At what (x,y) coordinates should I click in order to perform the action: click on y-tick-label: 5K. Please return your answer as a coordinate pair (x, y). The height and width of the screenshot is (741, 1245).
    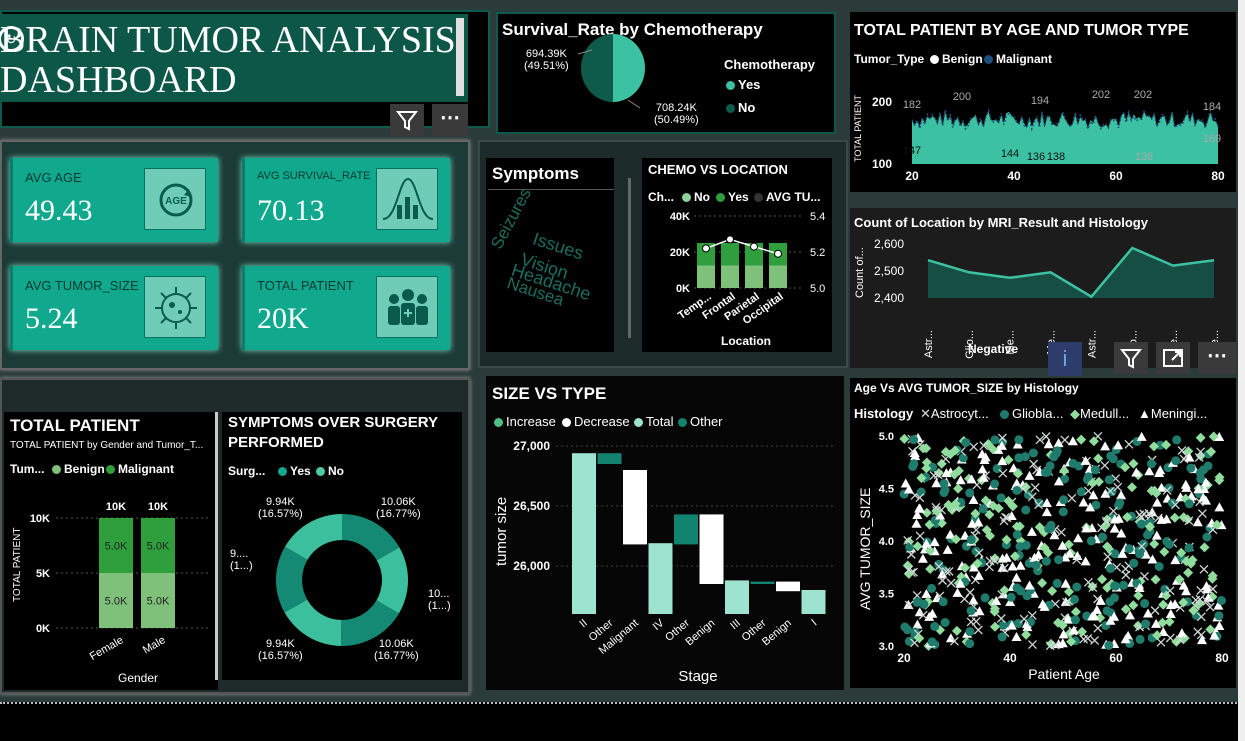
    Looking at the image, I should click on (43, 574).